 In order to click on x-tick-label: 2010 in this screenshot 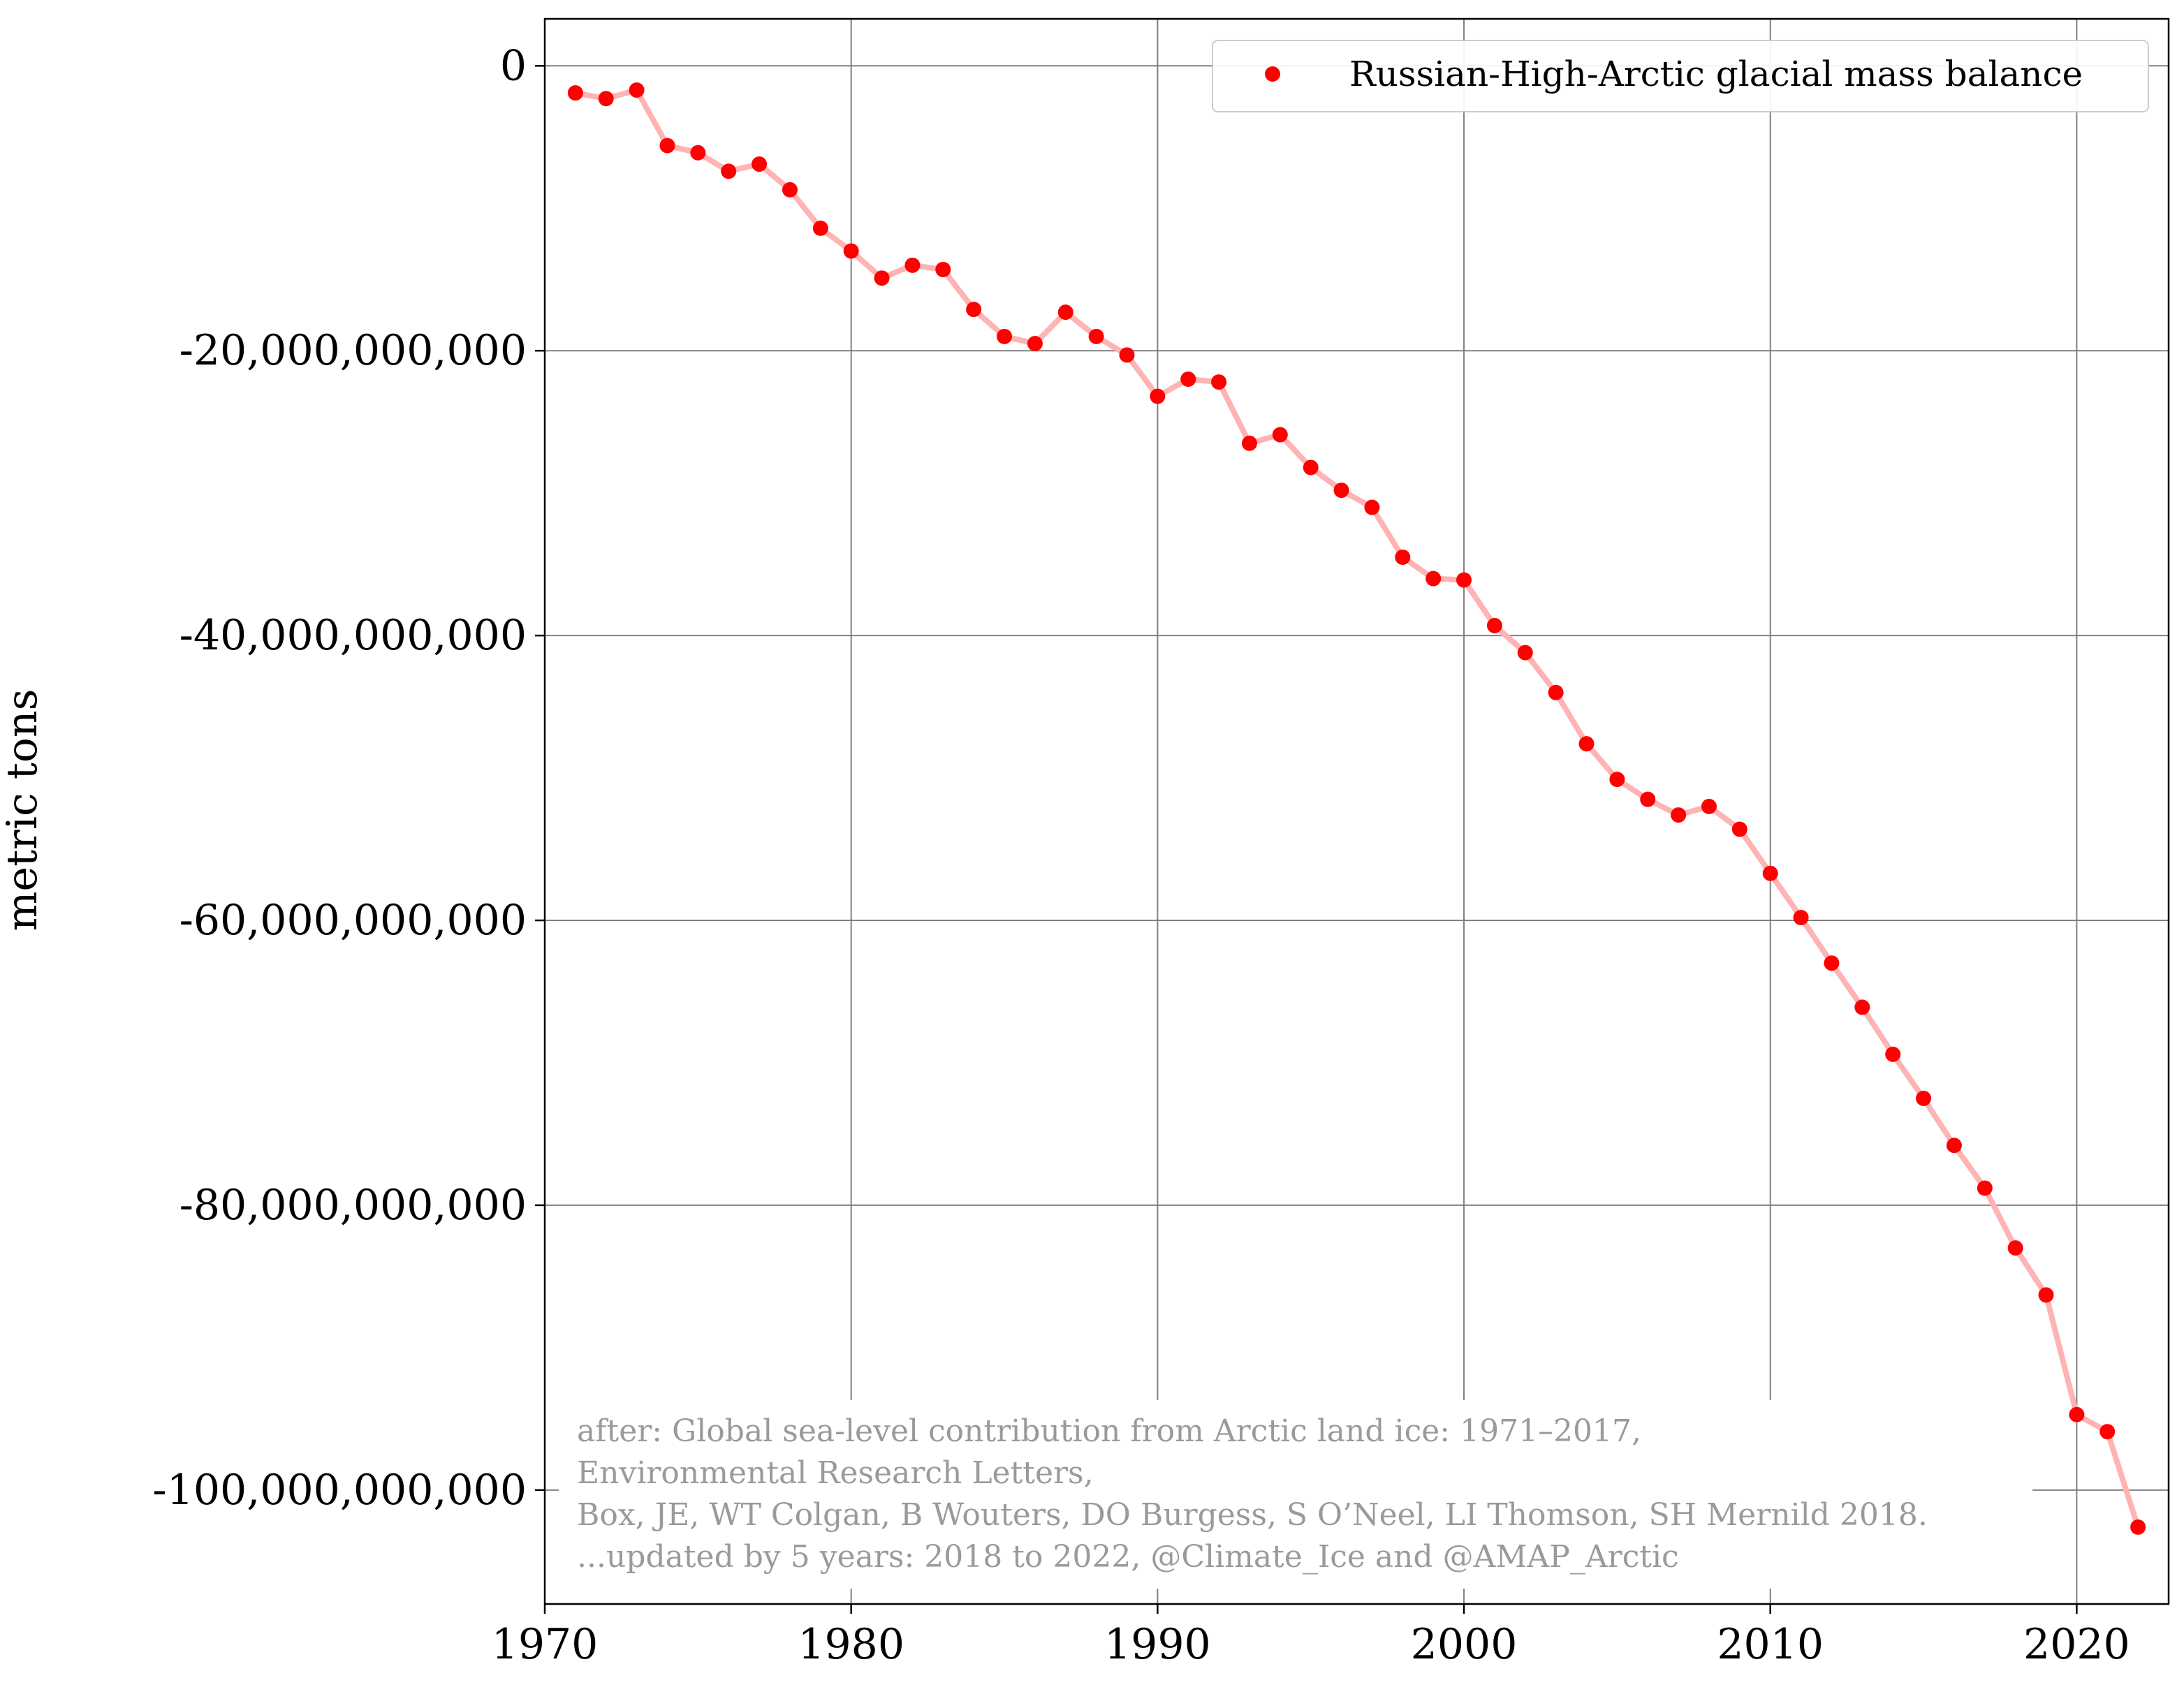, I will do `click(1771, 1645)`.